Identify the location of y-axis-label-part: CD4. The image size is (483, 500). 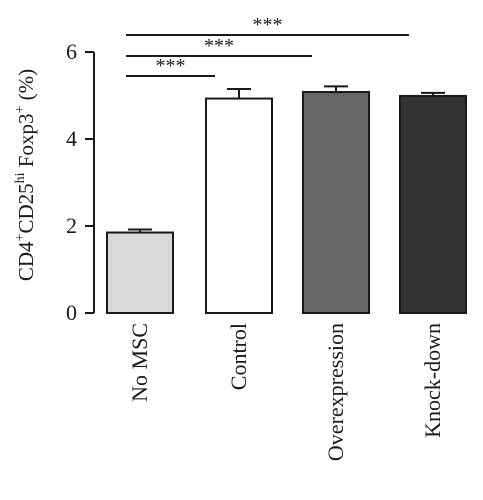
(26, 261).